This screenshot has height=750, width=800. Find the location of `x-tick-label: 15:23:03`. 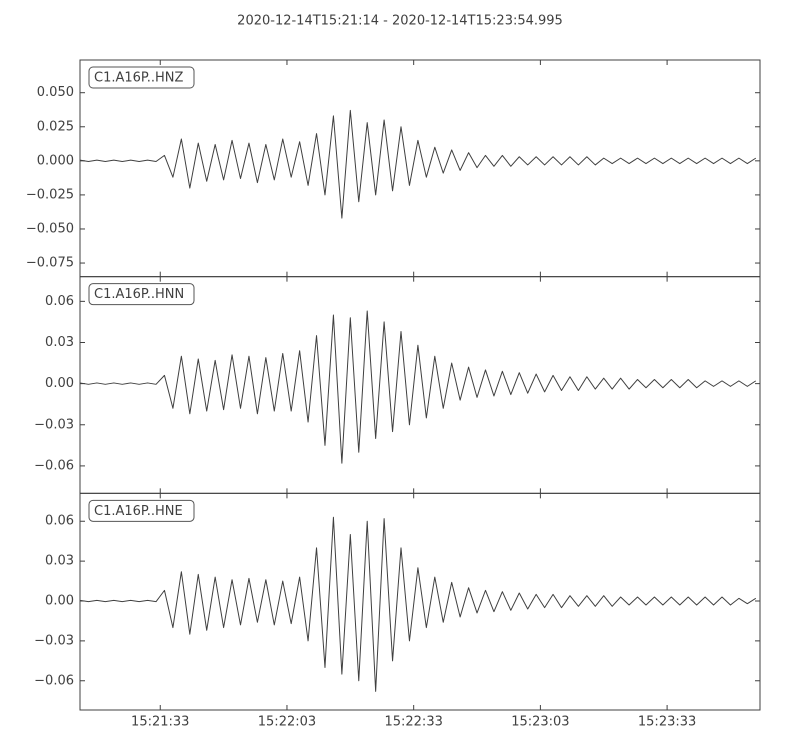

x-tick-label: 15:23:03 is located at coordinates (540, 722).